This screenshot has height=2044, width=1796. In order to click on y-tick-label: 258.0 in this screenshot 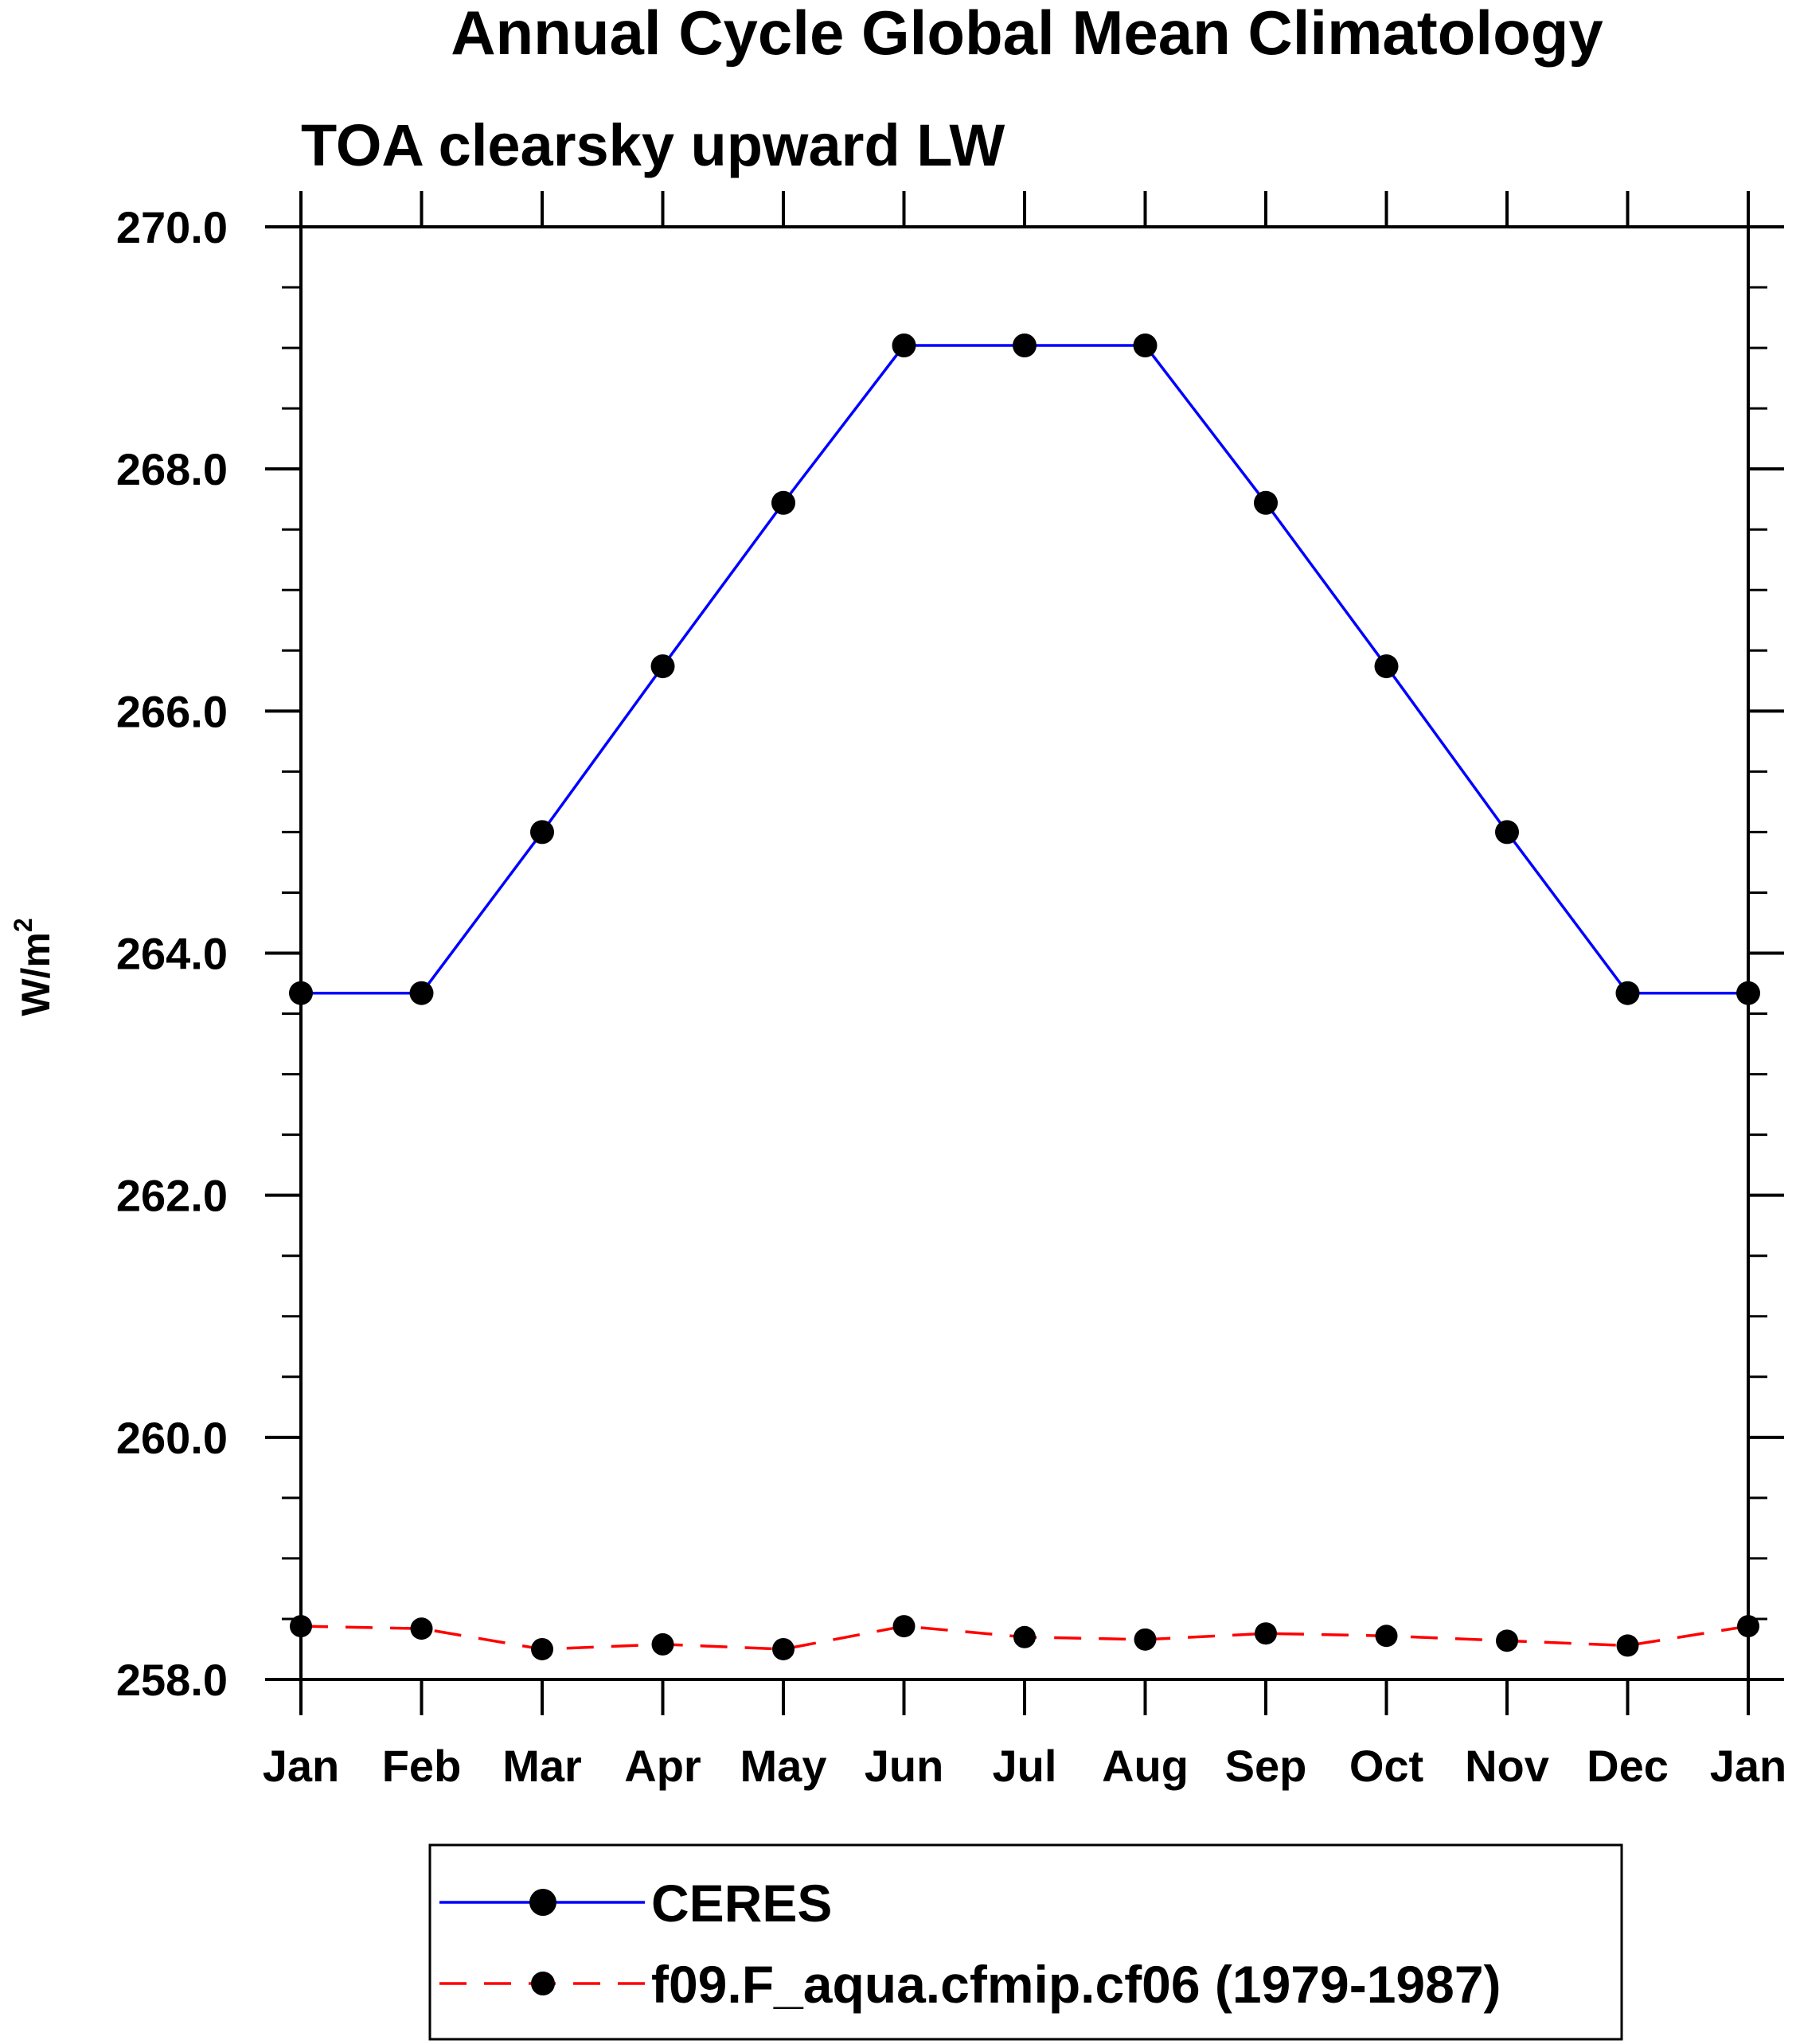, I will do `click(172, 1680)`.